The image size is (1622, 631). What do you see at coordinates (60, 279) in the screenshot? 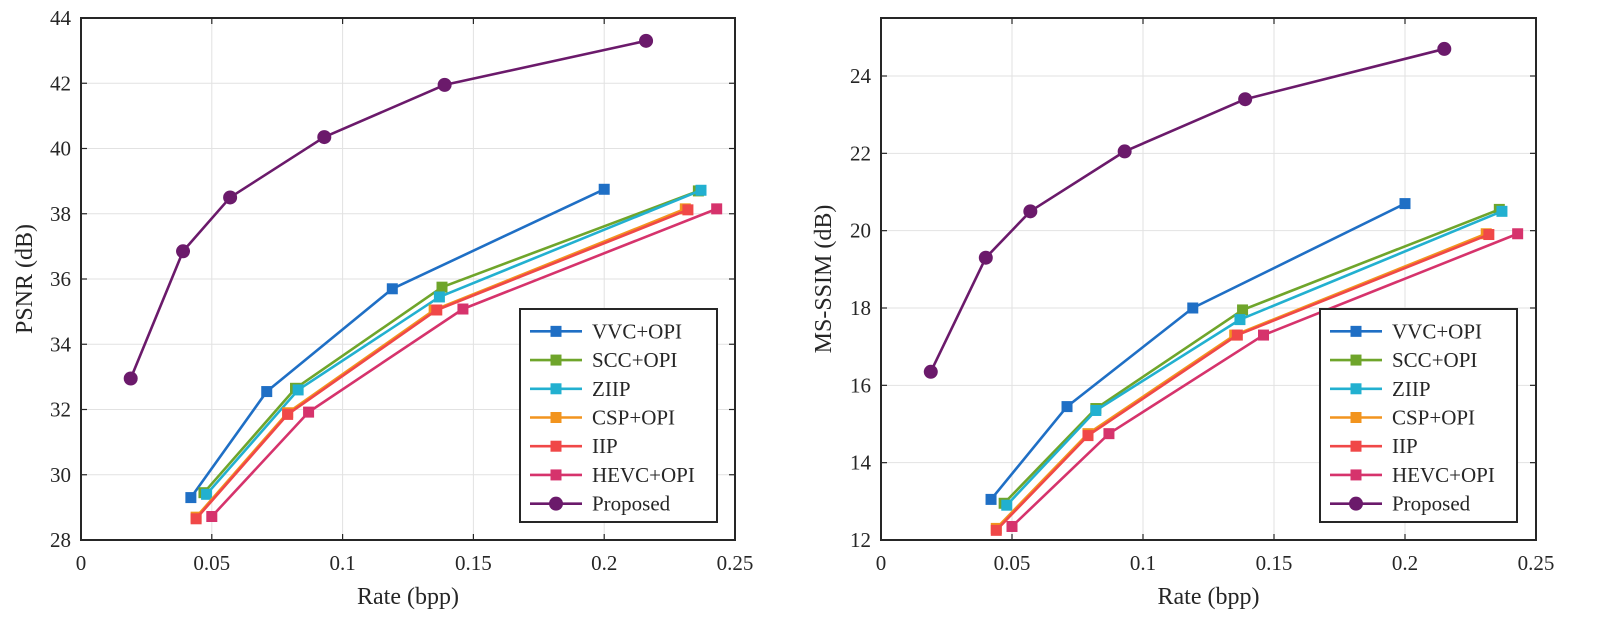
I see `psnr-ytick-label-4: 36` at bounding box center [60, 279].